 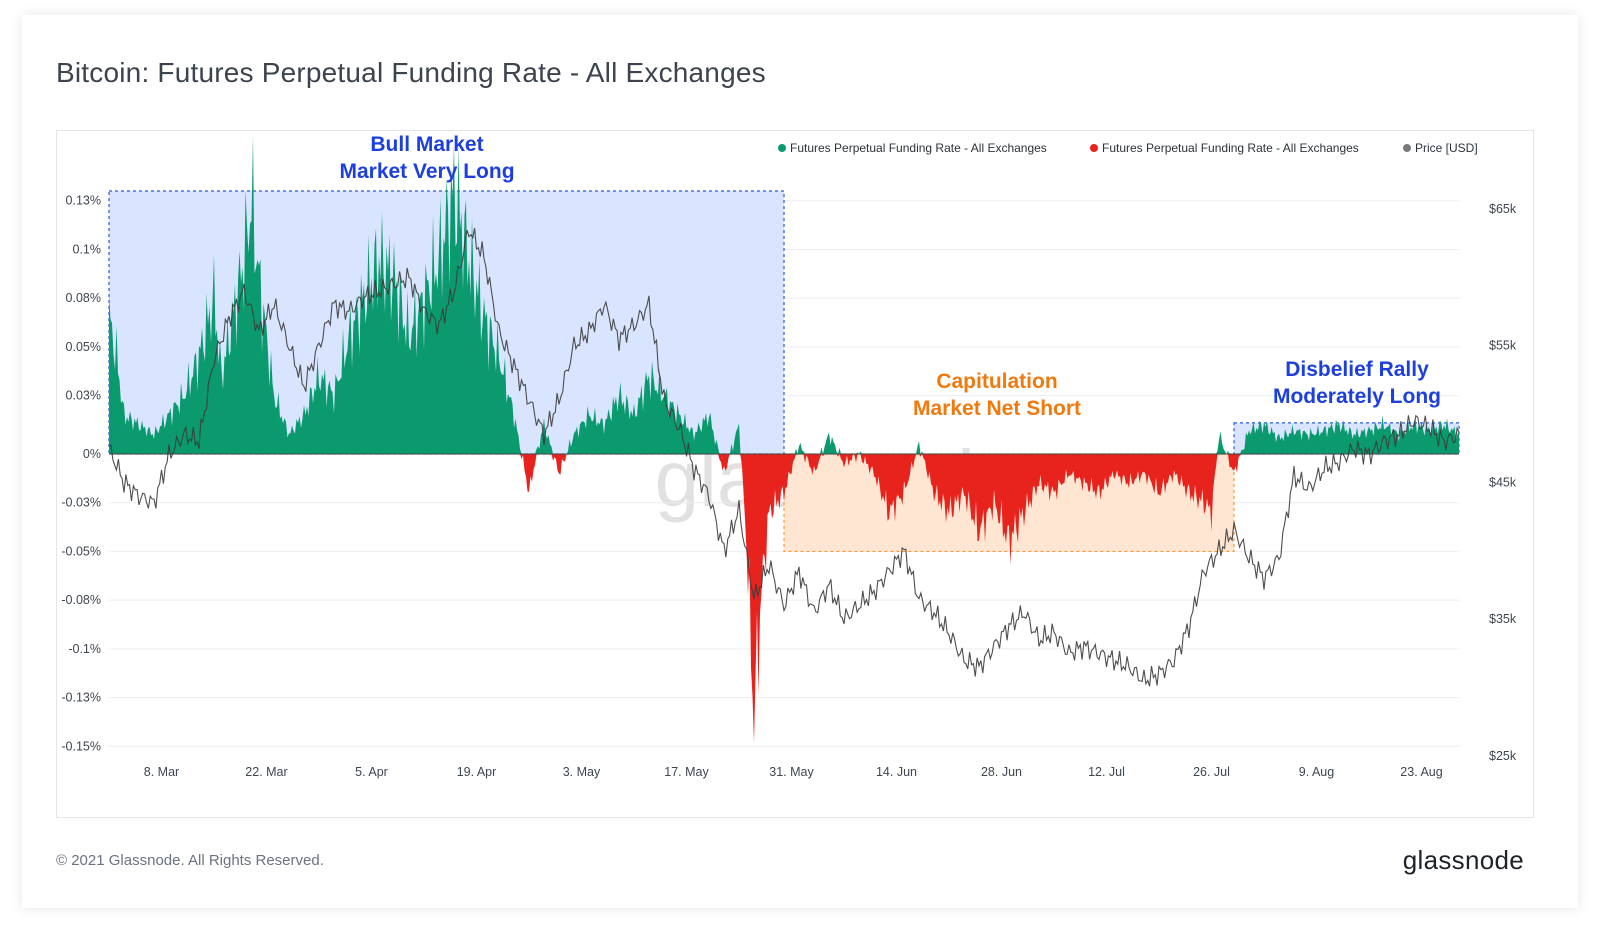 I want to click on x-tick-label: 14. Jun, so click(x=896, y=772).